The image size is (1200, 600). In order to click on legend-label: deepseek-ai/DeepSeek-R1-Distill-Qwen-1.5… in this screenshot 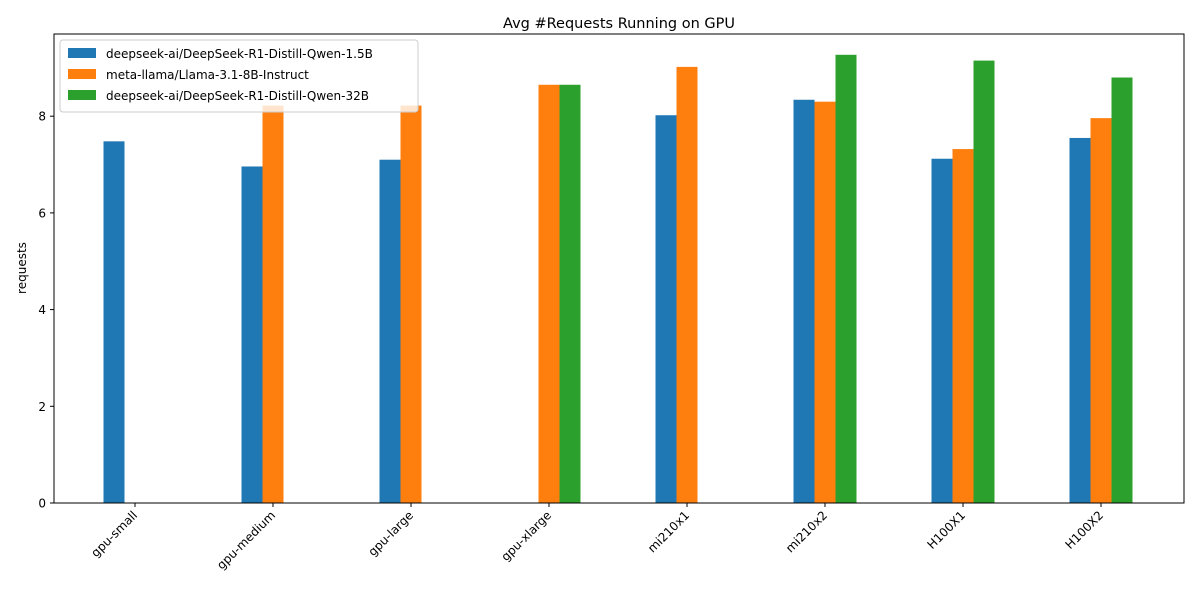, I will do `click(239, 54)`.